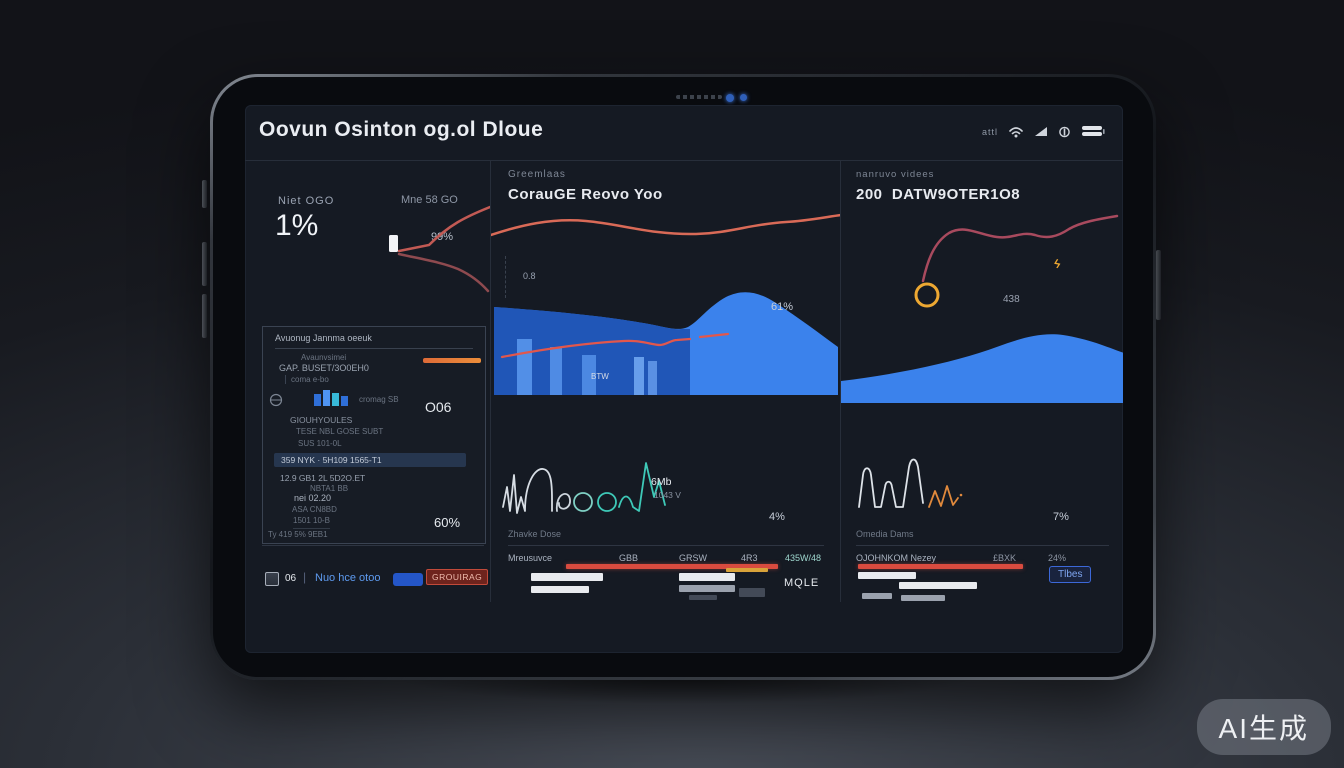  Describe the element at coordinates (1061, 517) in the screenshot. I see `spark-percent: 7%` at that location.